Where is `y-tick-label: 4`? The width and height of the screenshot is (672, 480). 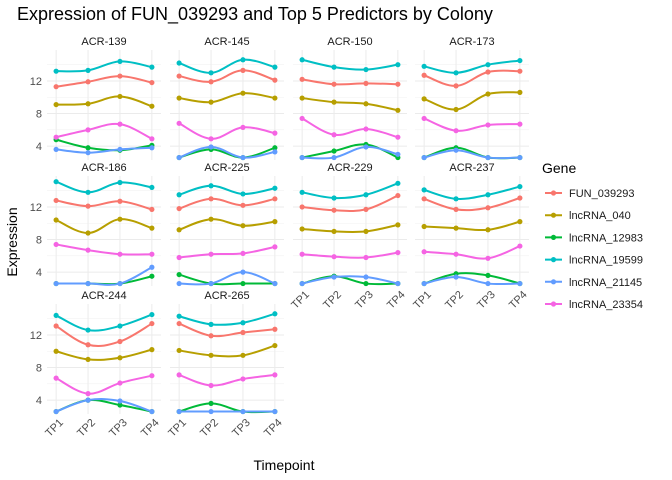
y-tick-label: 4 is located at coordinates (39, 147).